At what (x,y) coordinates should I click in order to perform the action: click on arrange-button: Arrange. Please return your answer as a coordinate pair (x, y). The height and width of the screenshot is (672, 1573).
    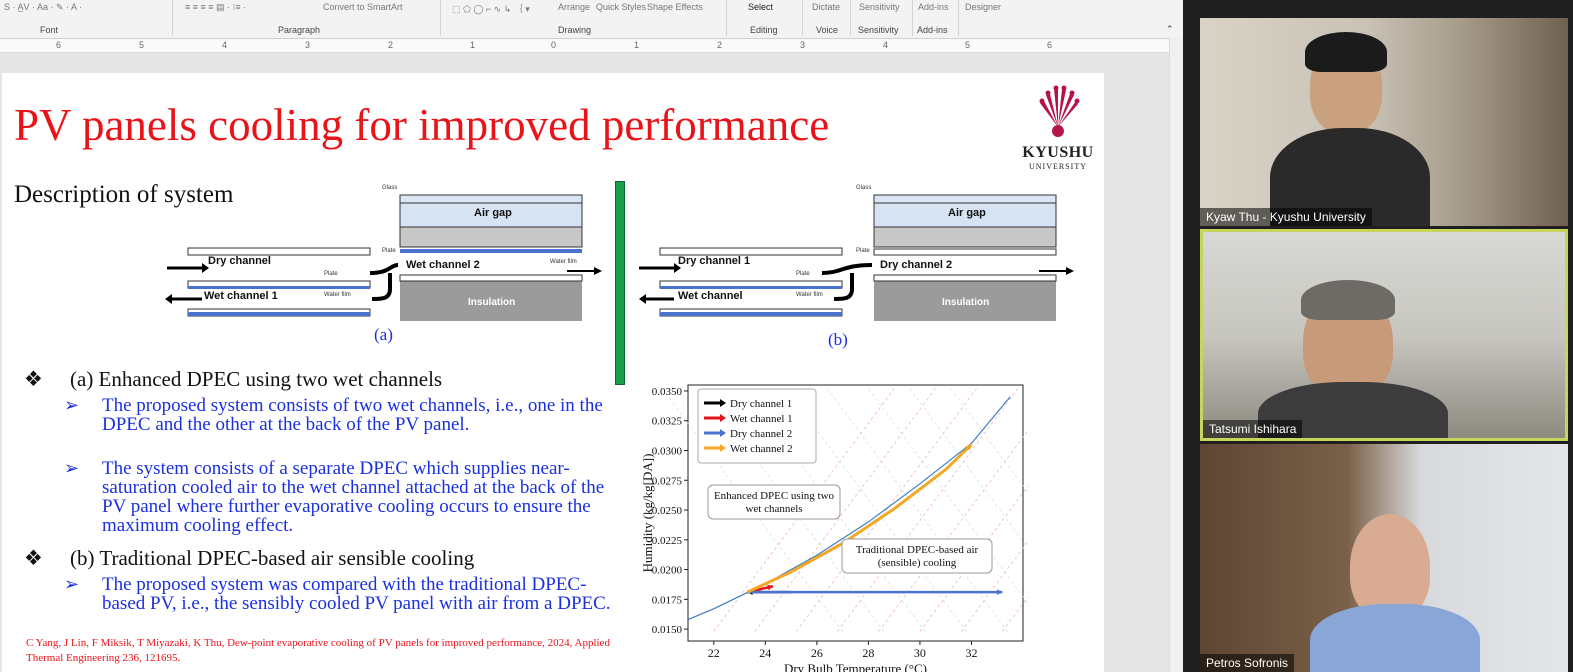
    Looking at the image, I should click on (574, 7).